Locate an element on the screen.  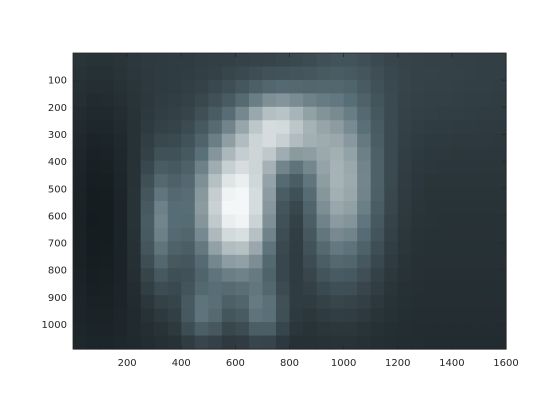
x-tick-label: 1000 is located at coordinates (343, 363).